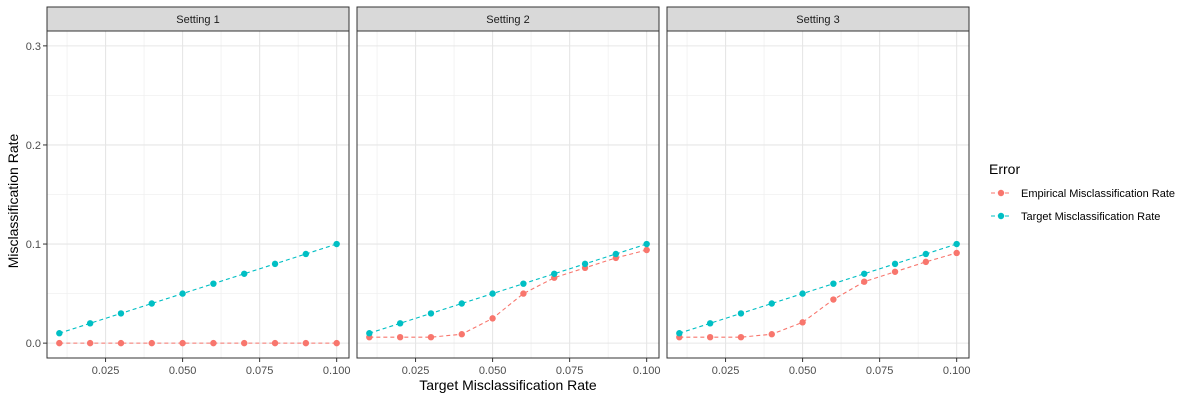 Image resolution: width=1200 pixels, height=405 pixels. What do you see at coordinates (1001, 193) in the screenshot?
I see `legend-key-point-empirical` at bounding box center [1001, 193].